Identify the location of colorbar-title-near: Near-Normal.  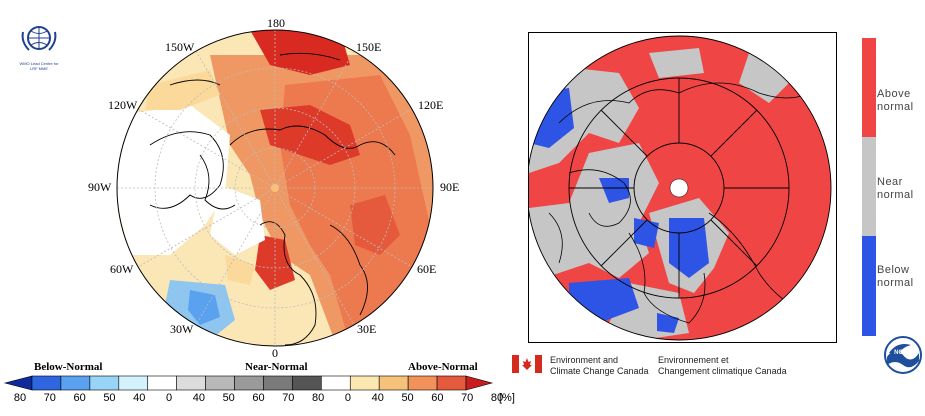
(276, 367).